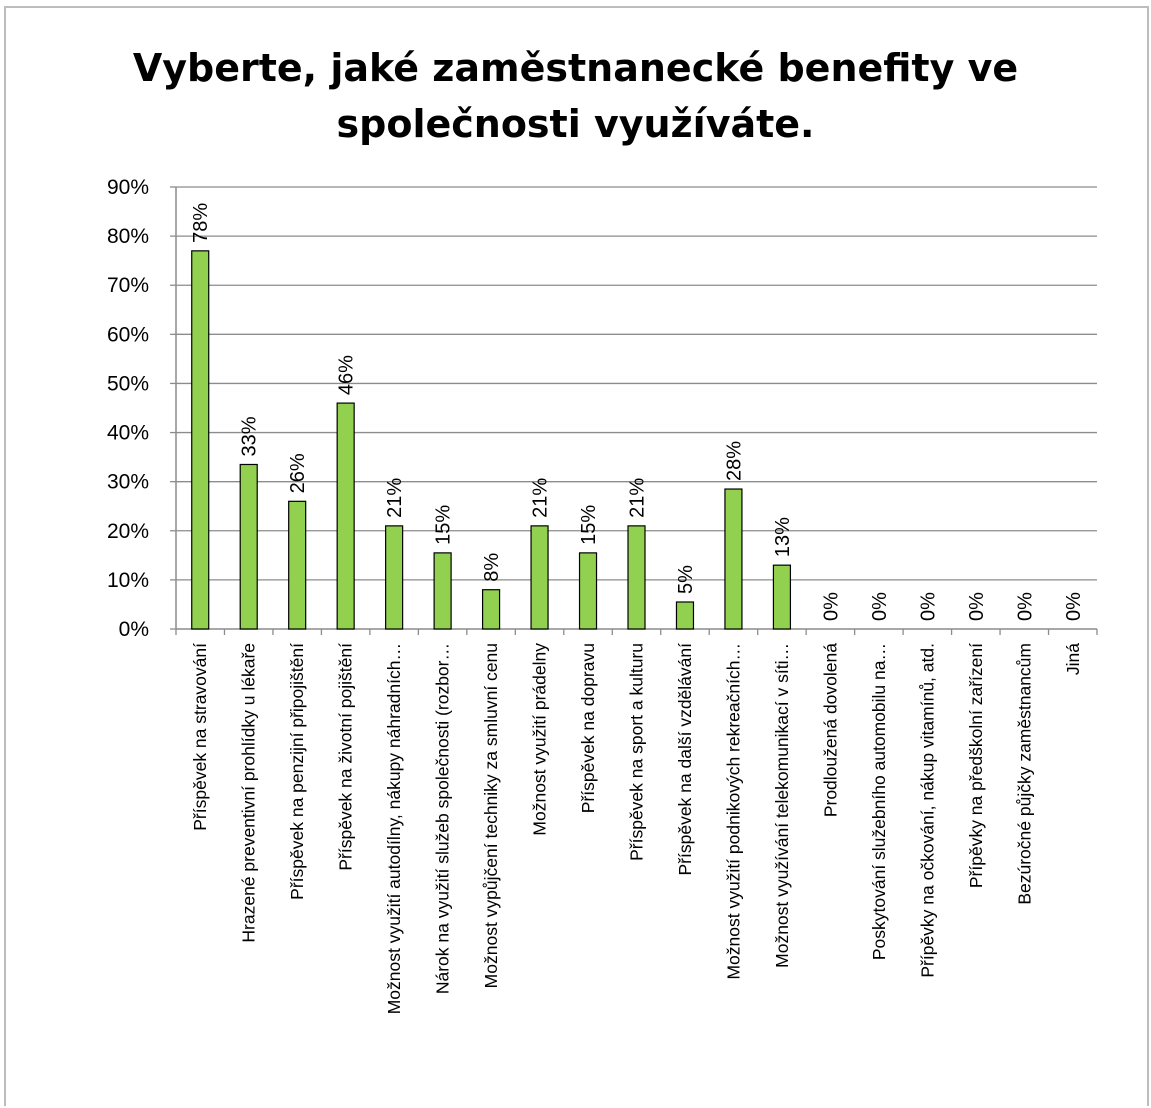 The image size is (1151, 1108). I want to click on data-label: 8%, so click(492, 567).